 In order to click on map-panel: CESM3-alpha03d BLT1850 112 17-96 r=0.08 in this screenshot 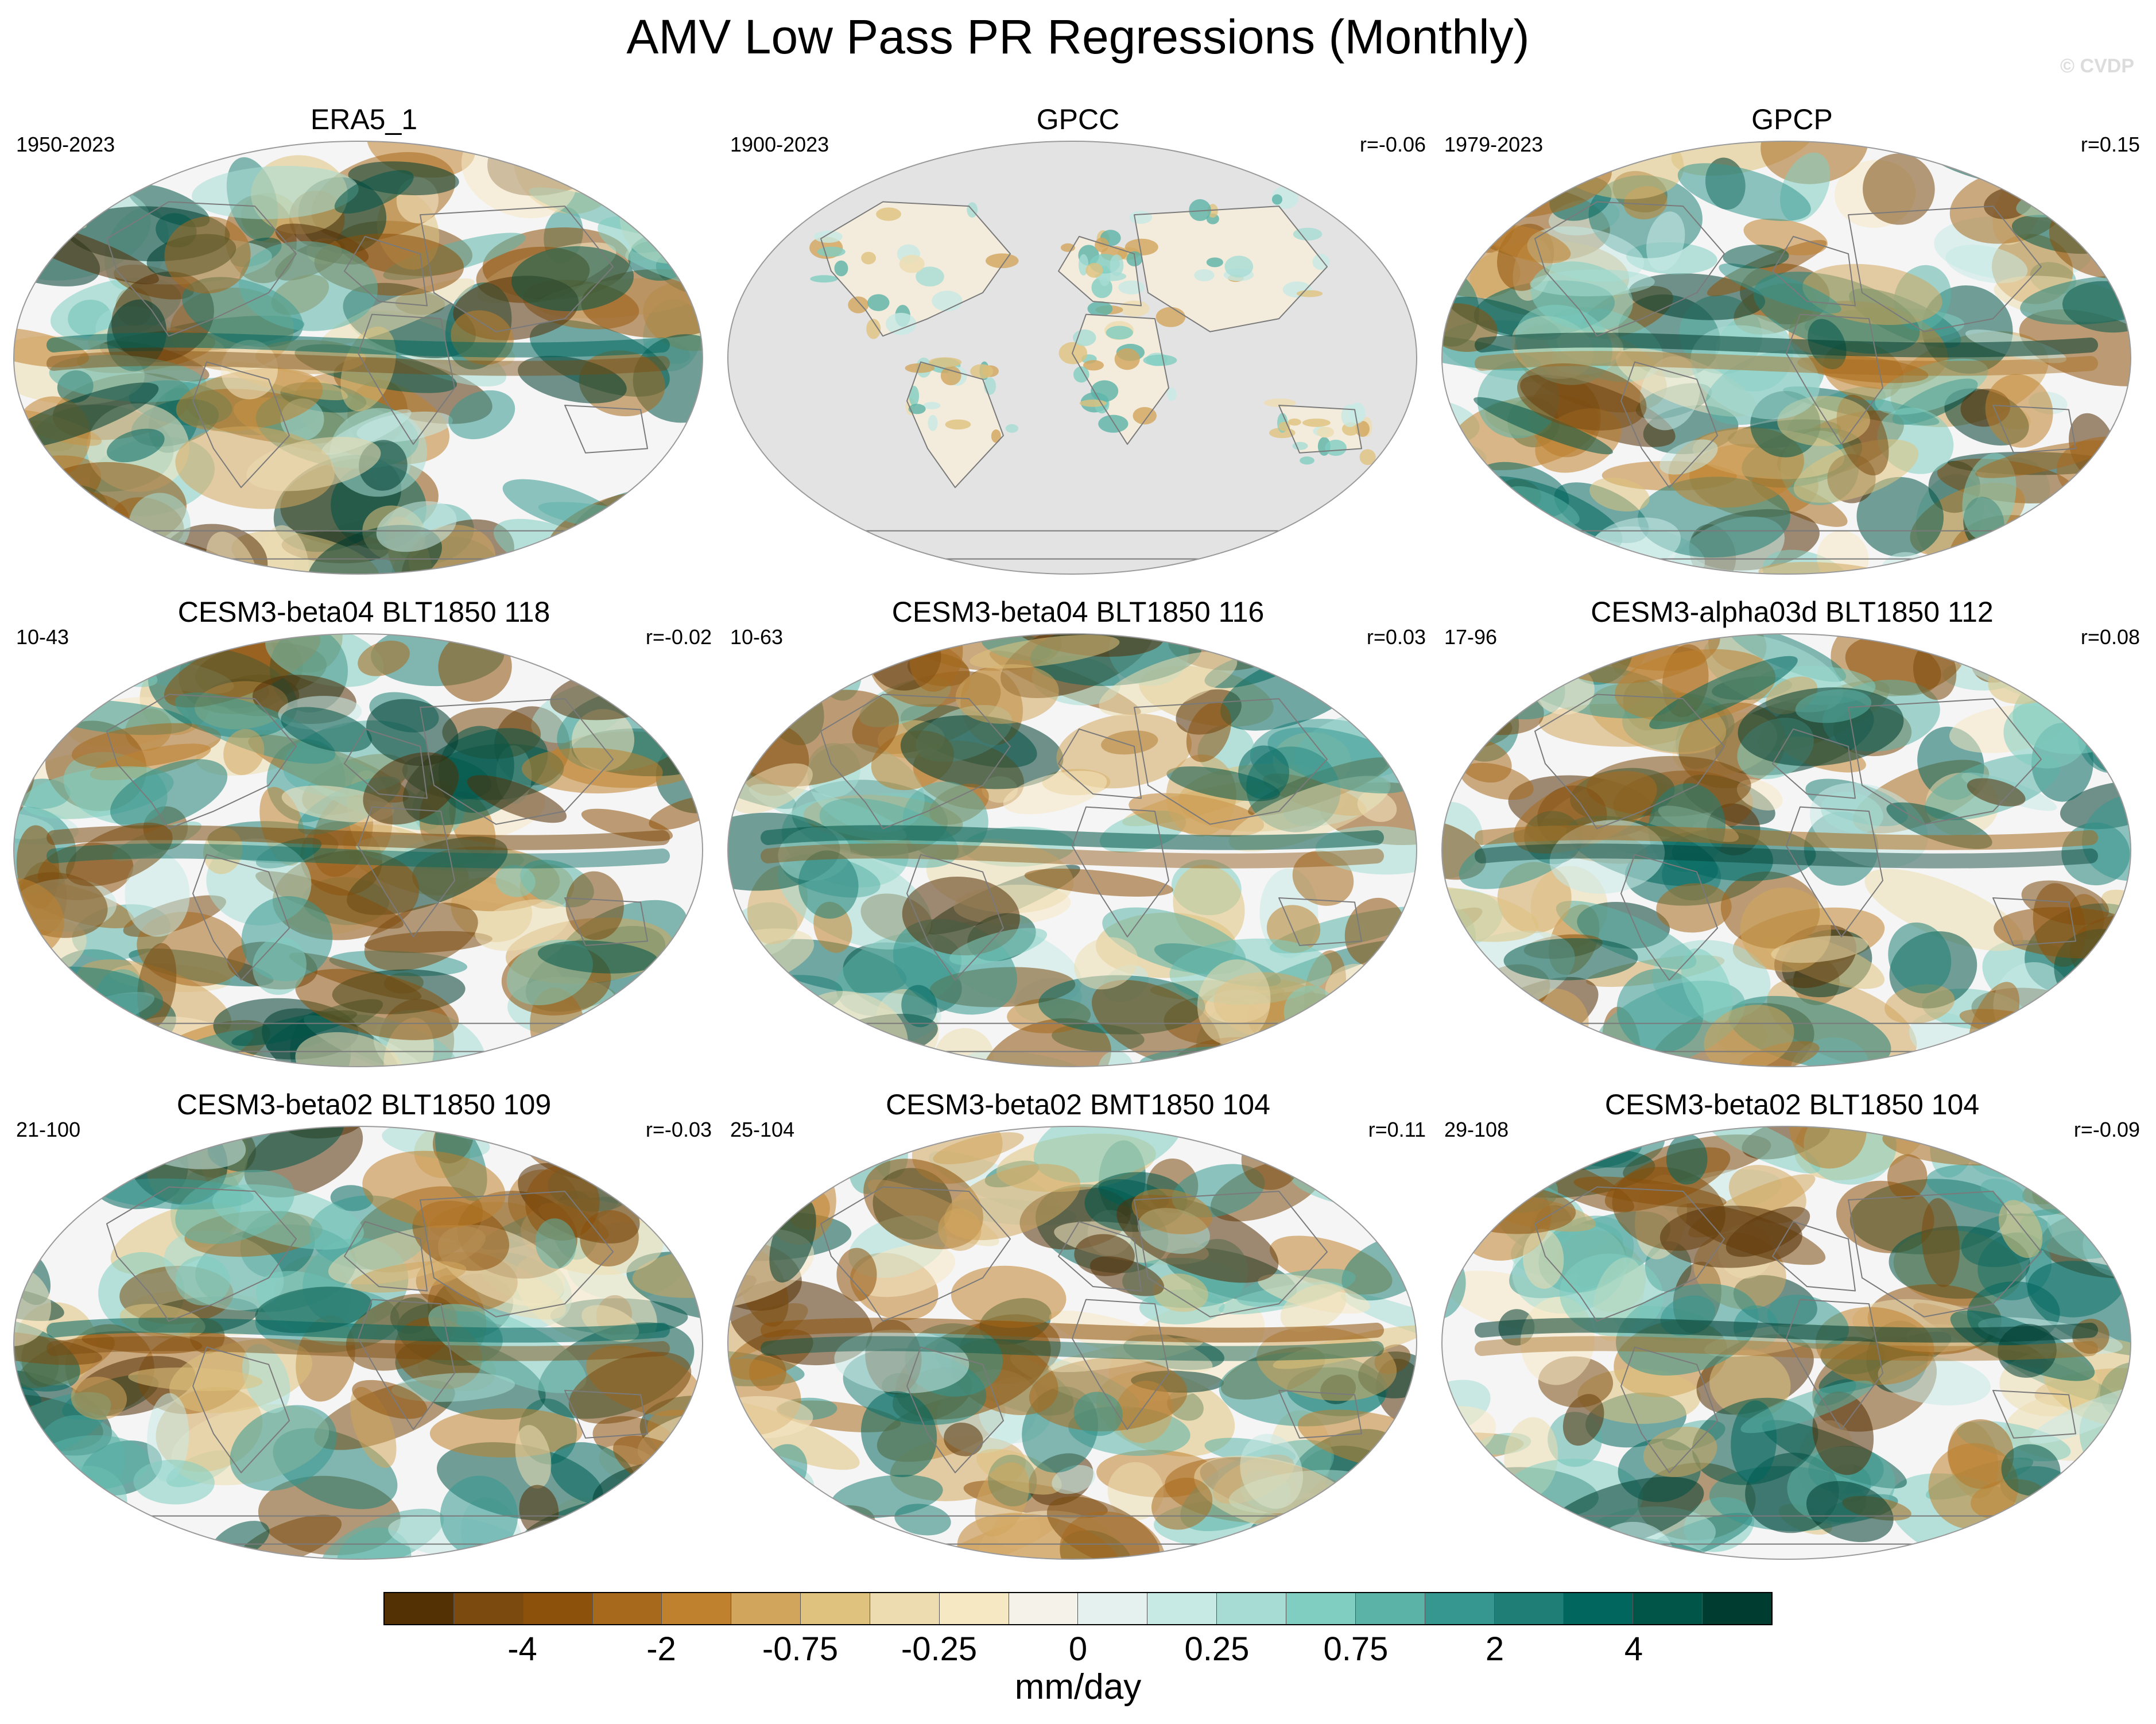, I will do `click(1792, 833)`.